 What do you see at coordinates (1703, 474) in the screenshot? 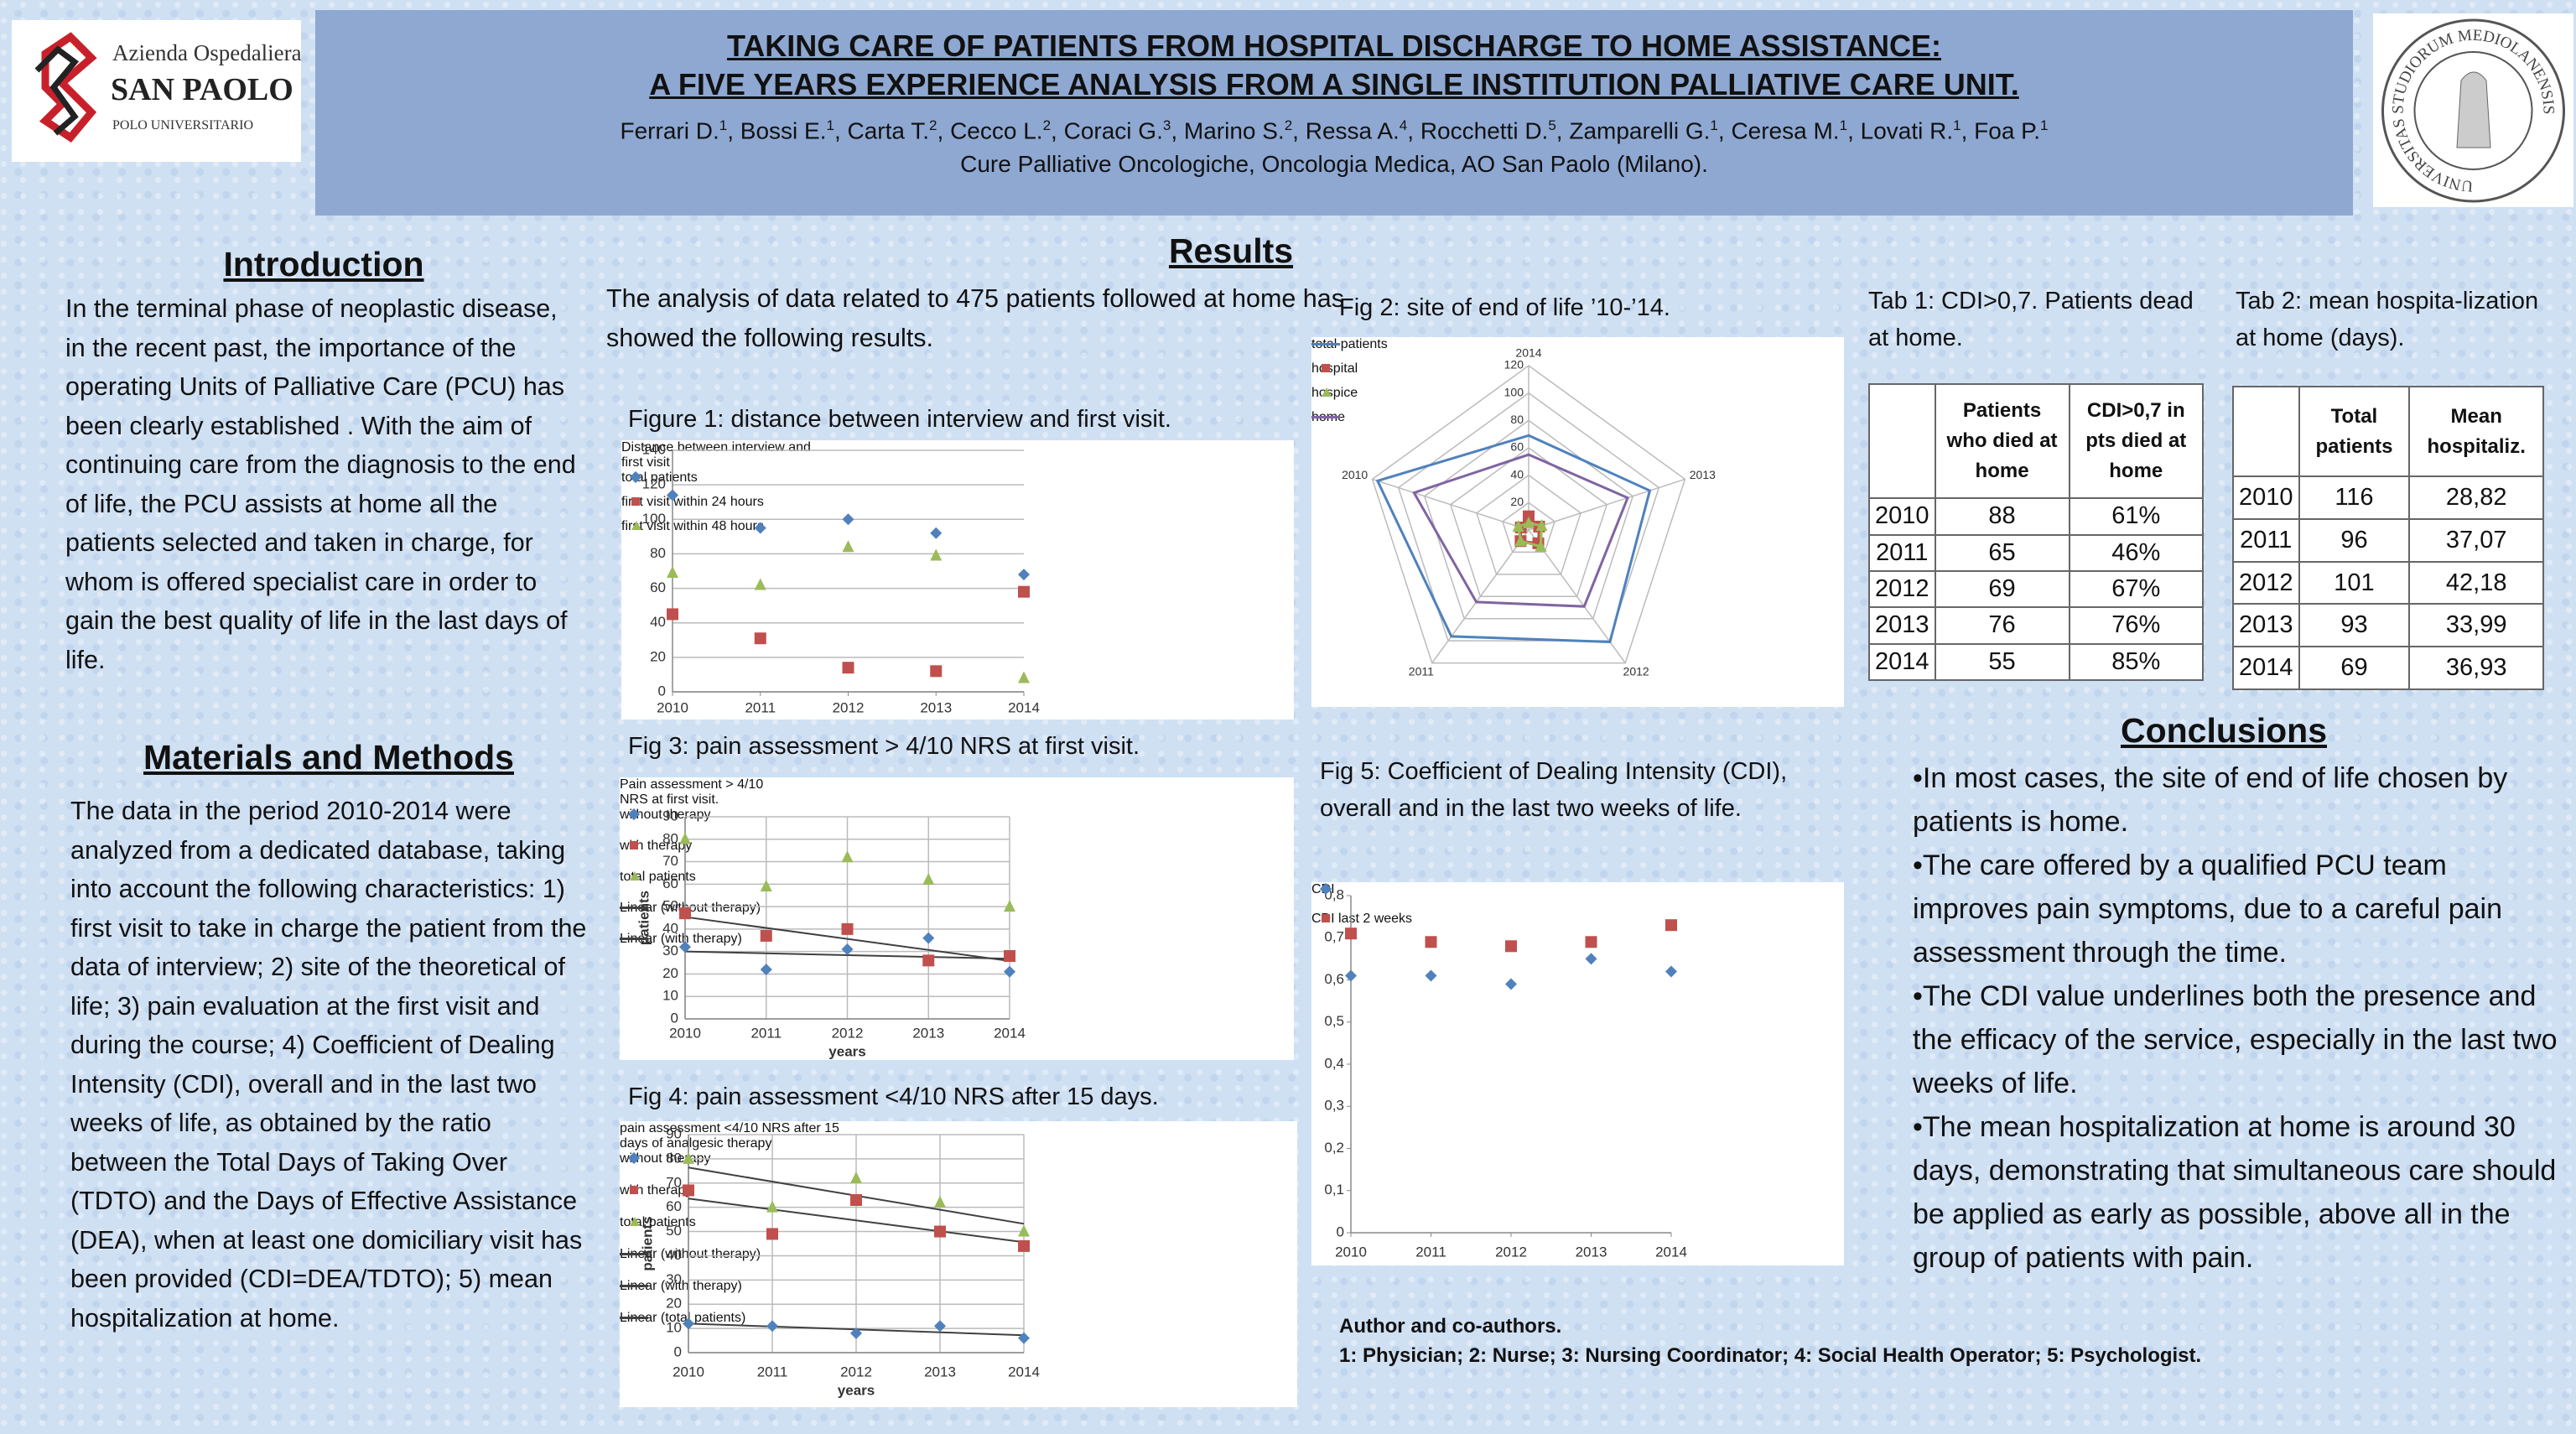
I see `axis-label: 2013` at bounding box center [1703, 474].